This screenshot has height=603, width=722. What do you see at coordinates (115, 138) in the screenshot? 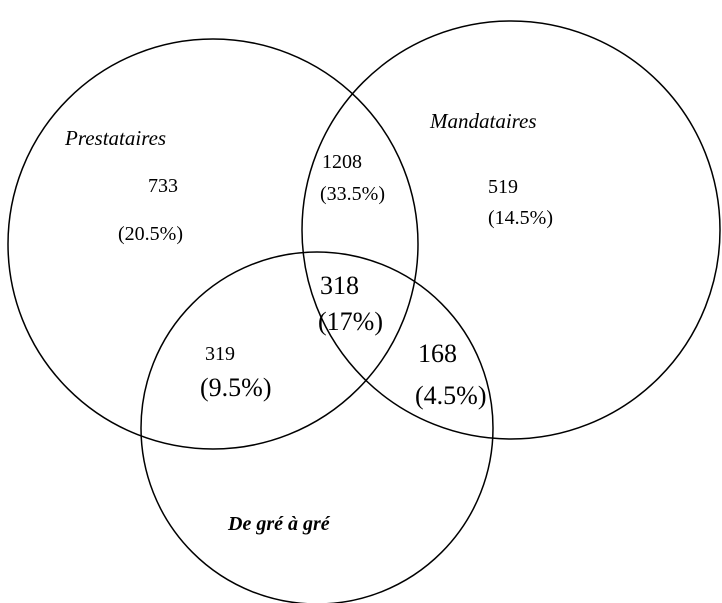
I see `set-label: Prestataires` at bounding box center [115, 138].